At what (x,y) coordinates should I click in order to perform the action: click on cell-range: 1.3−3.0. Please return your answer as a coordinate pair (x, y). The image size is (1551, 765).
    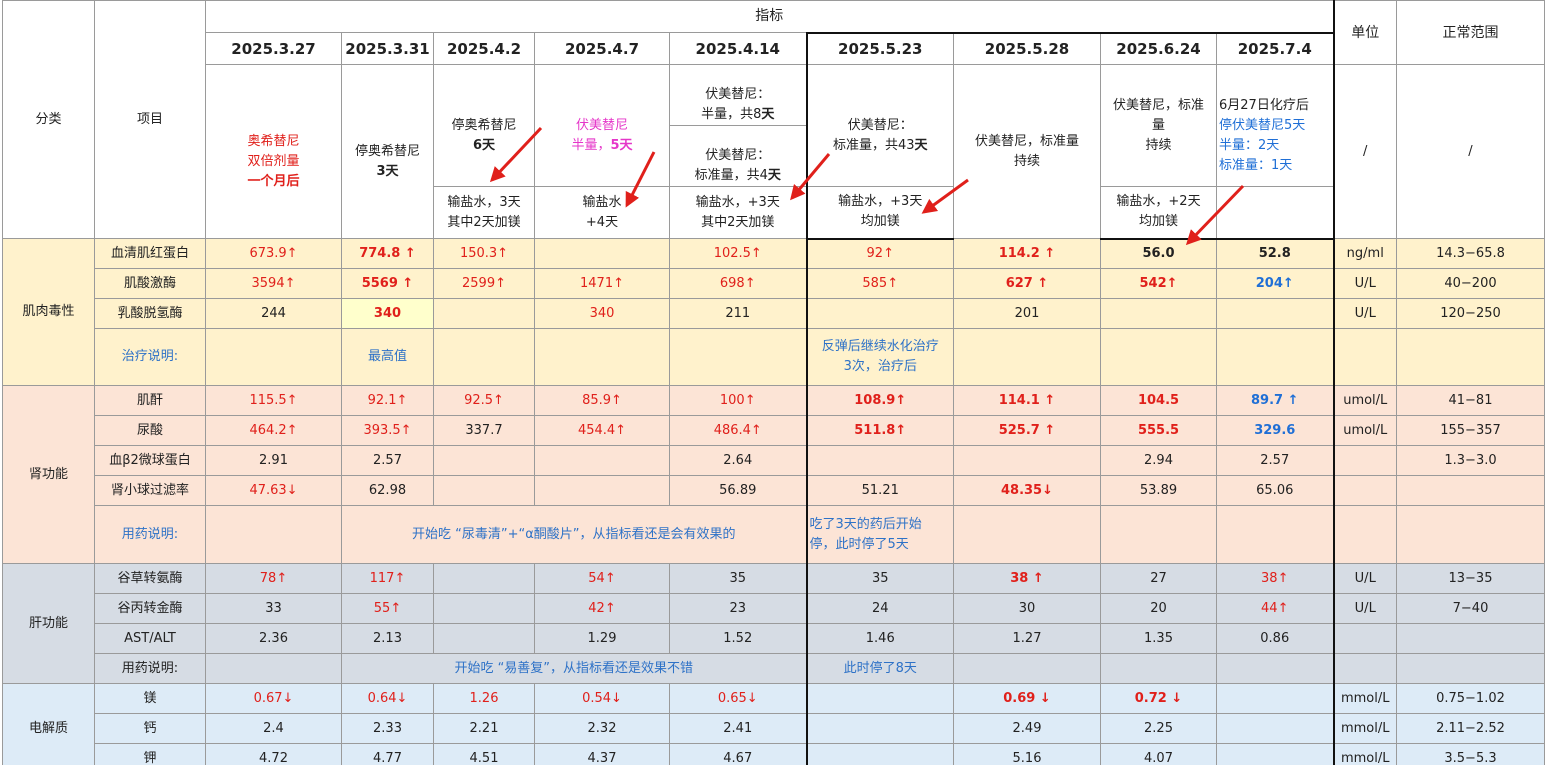
    Looking at the image, I should click on (1470, 460).